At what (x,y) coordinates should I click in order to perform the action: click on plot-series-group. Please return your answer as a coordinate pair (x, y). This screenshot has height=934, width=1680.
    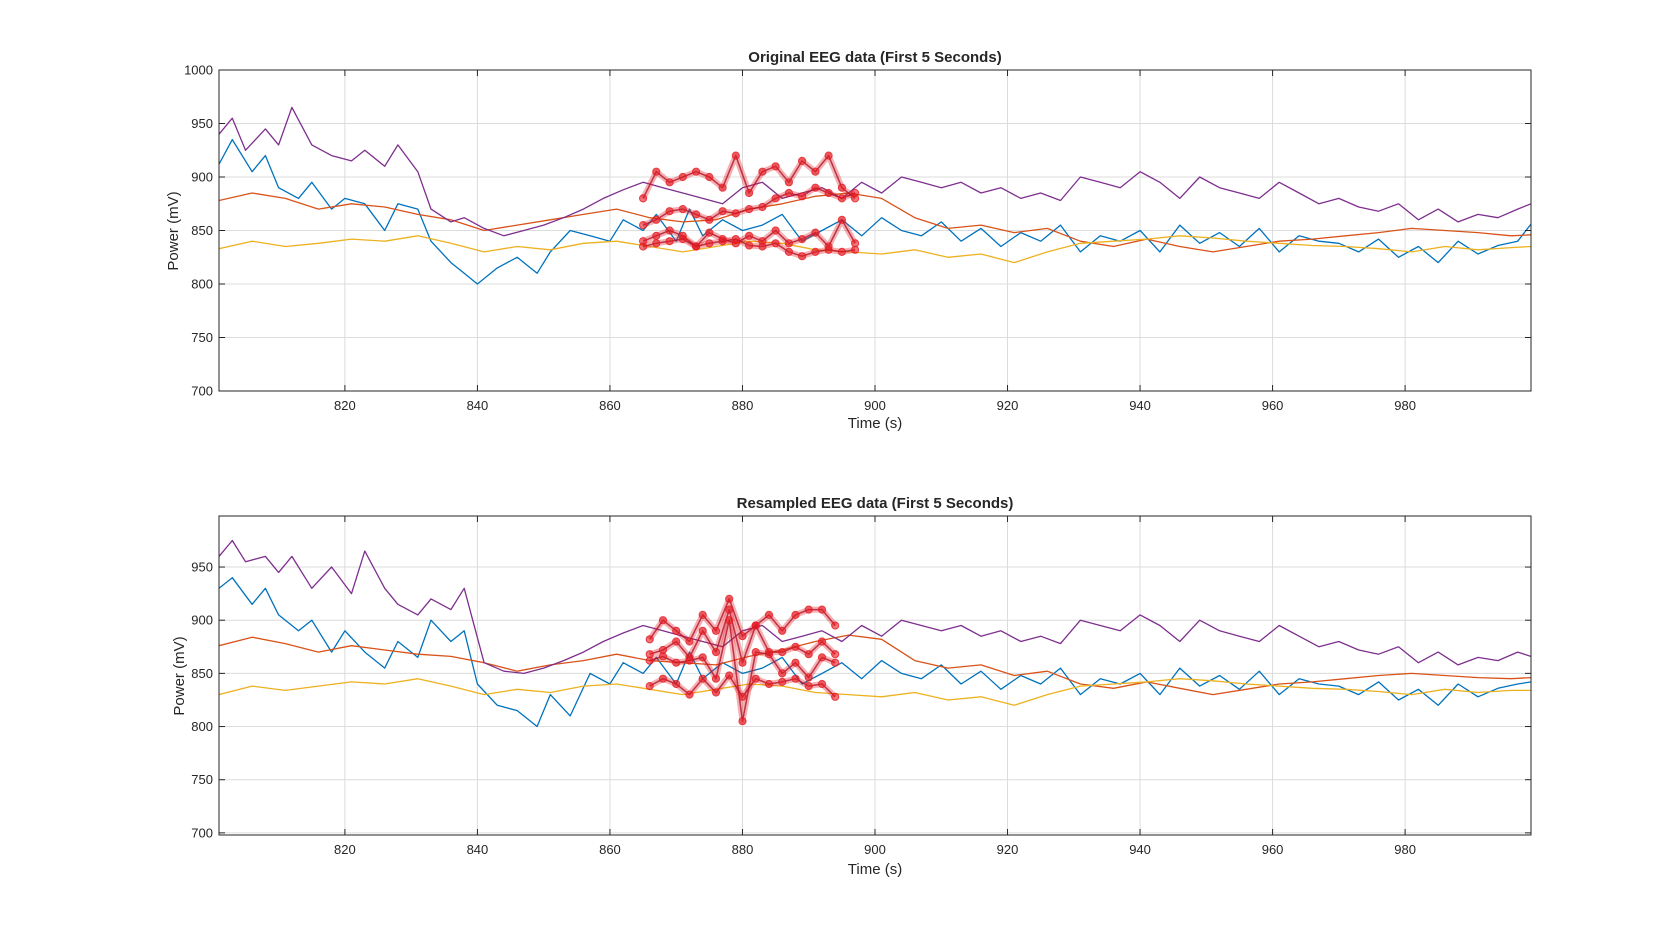
    Looking at the image, I should click on (875, 195).